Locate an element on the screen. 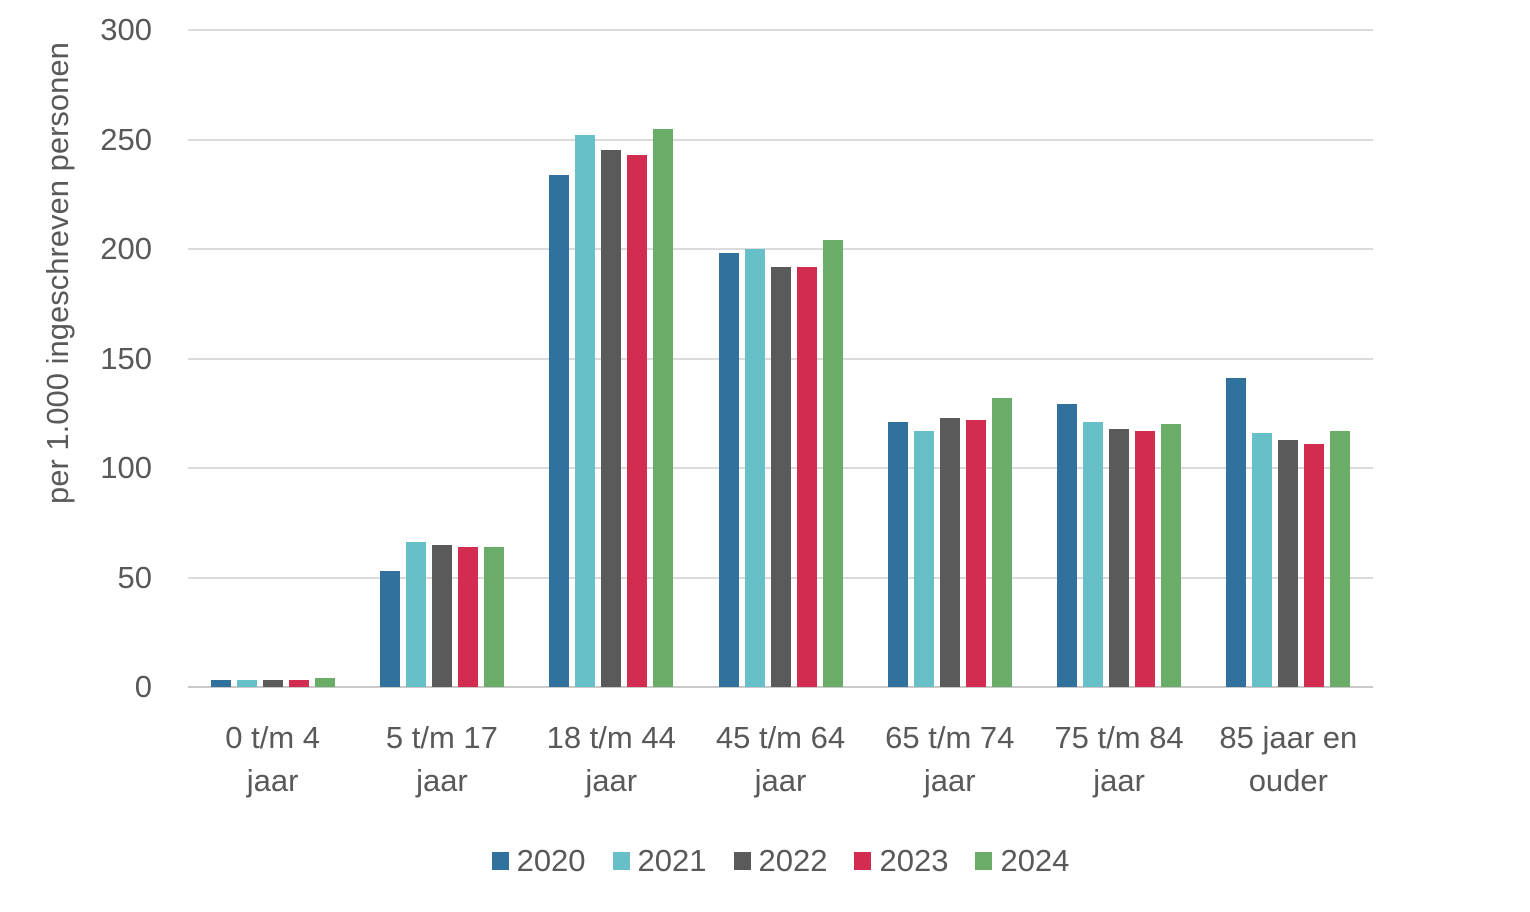 This screenshot has width=1530, height=912. bar-2020-18-t-m-44-jaar is located at coordinates (559, 430).